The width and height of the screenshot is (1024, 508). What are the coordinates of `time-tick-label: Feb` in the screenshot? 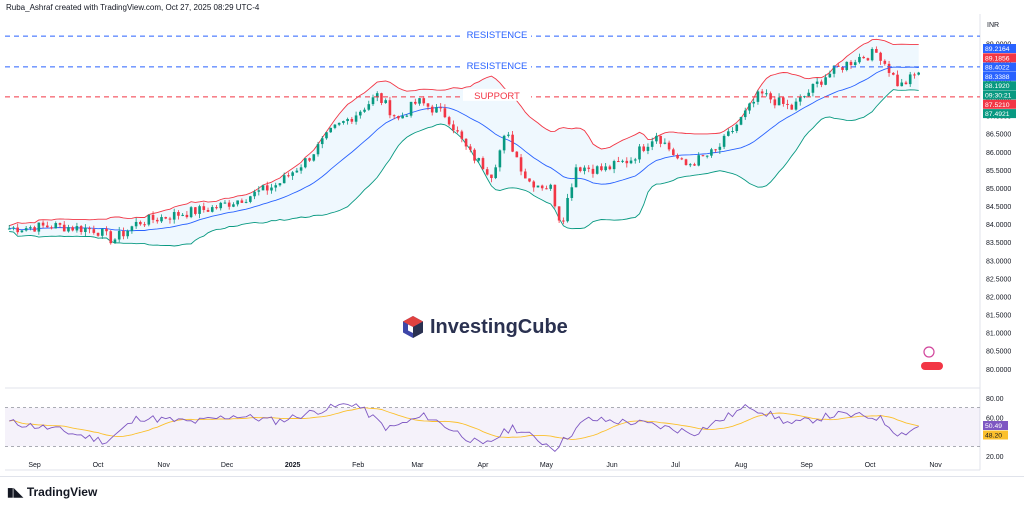 It's located at (358, 465).